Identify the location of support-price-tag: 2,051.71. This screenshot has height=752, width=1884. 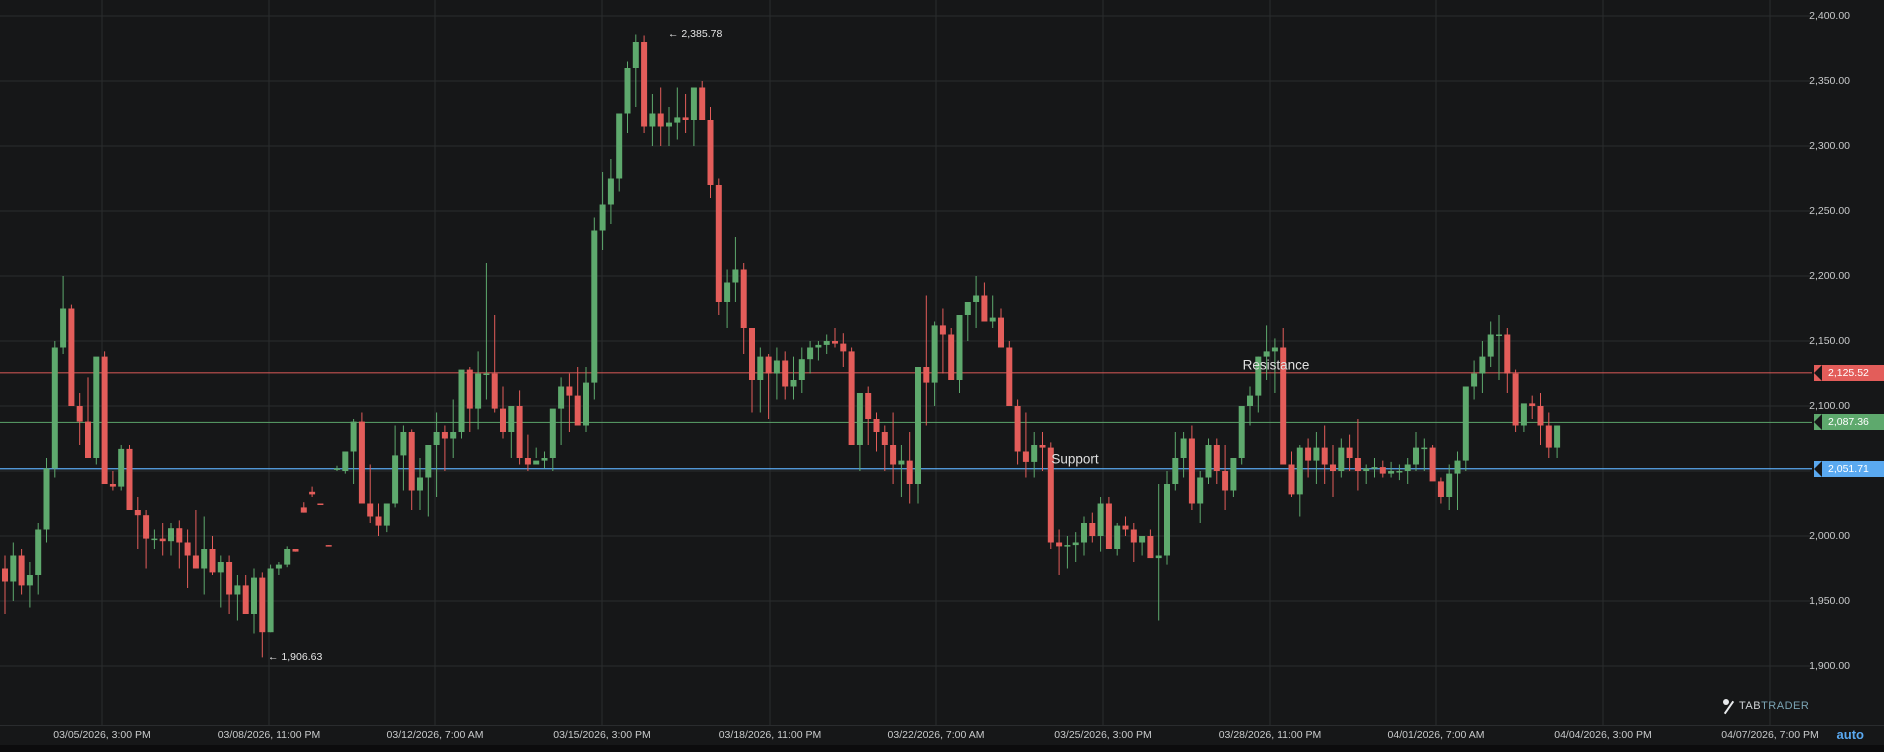
(1849, 468).